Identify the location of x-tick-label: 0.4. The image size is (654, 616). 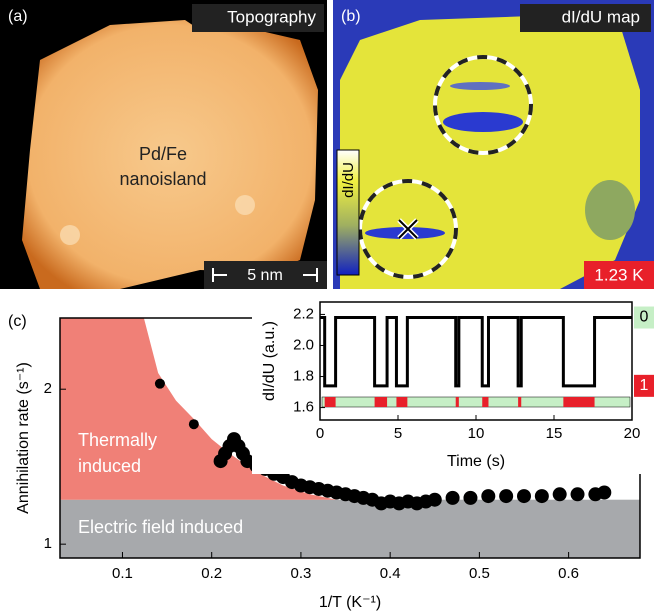
(390, 573).